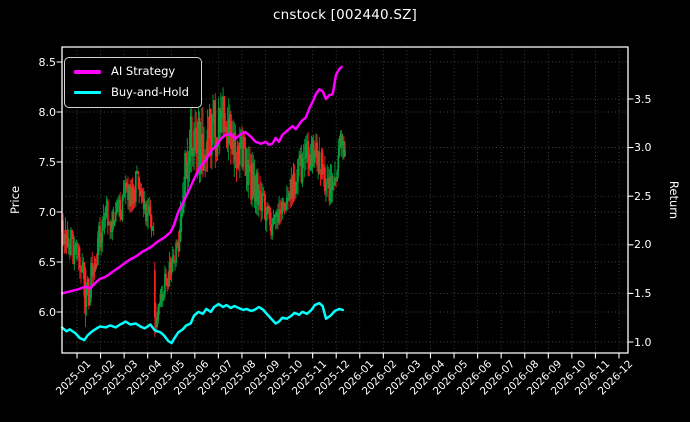  Describe the element at coordinates (643, 245) in the screenshot. I see `return-tick-label: 2.0` at that location.